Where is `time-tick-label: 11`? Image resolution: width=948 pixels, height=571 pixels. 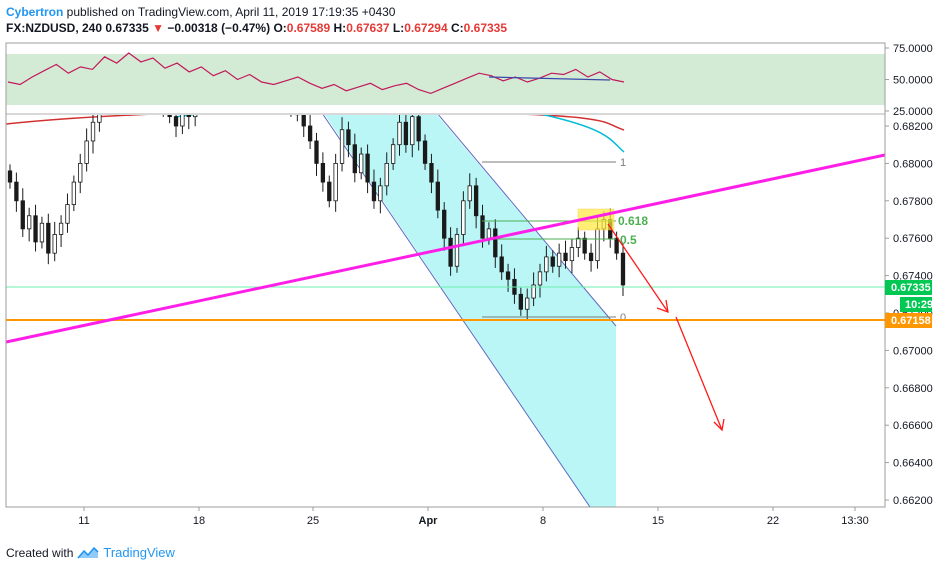 time-tick-label: 11 is located at coordinates (83, 521).